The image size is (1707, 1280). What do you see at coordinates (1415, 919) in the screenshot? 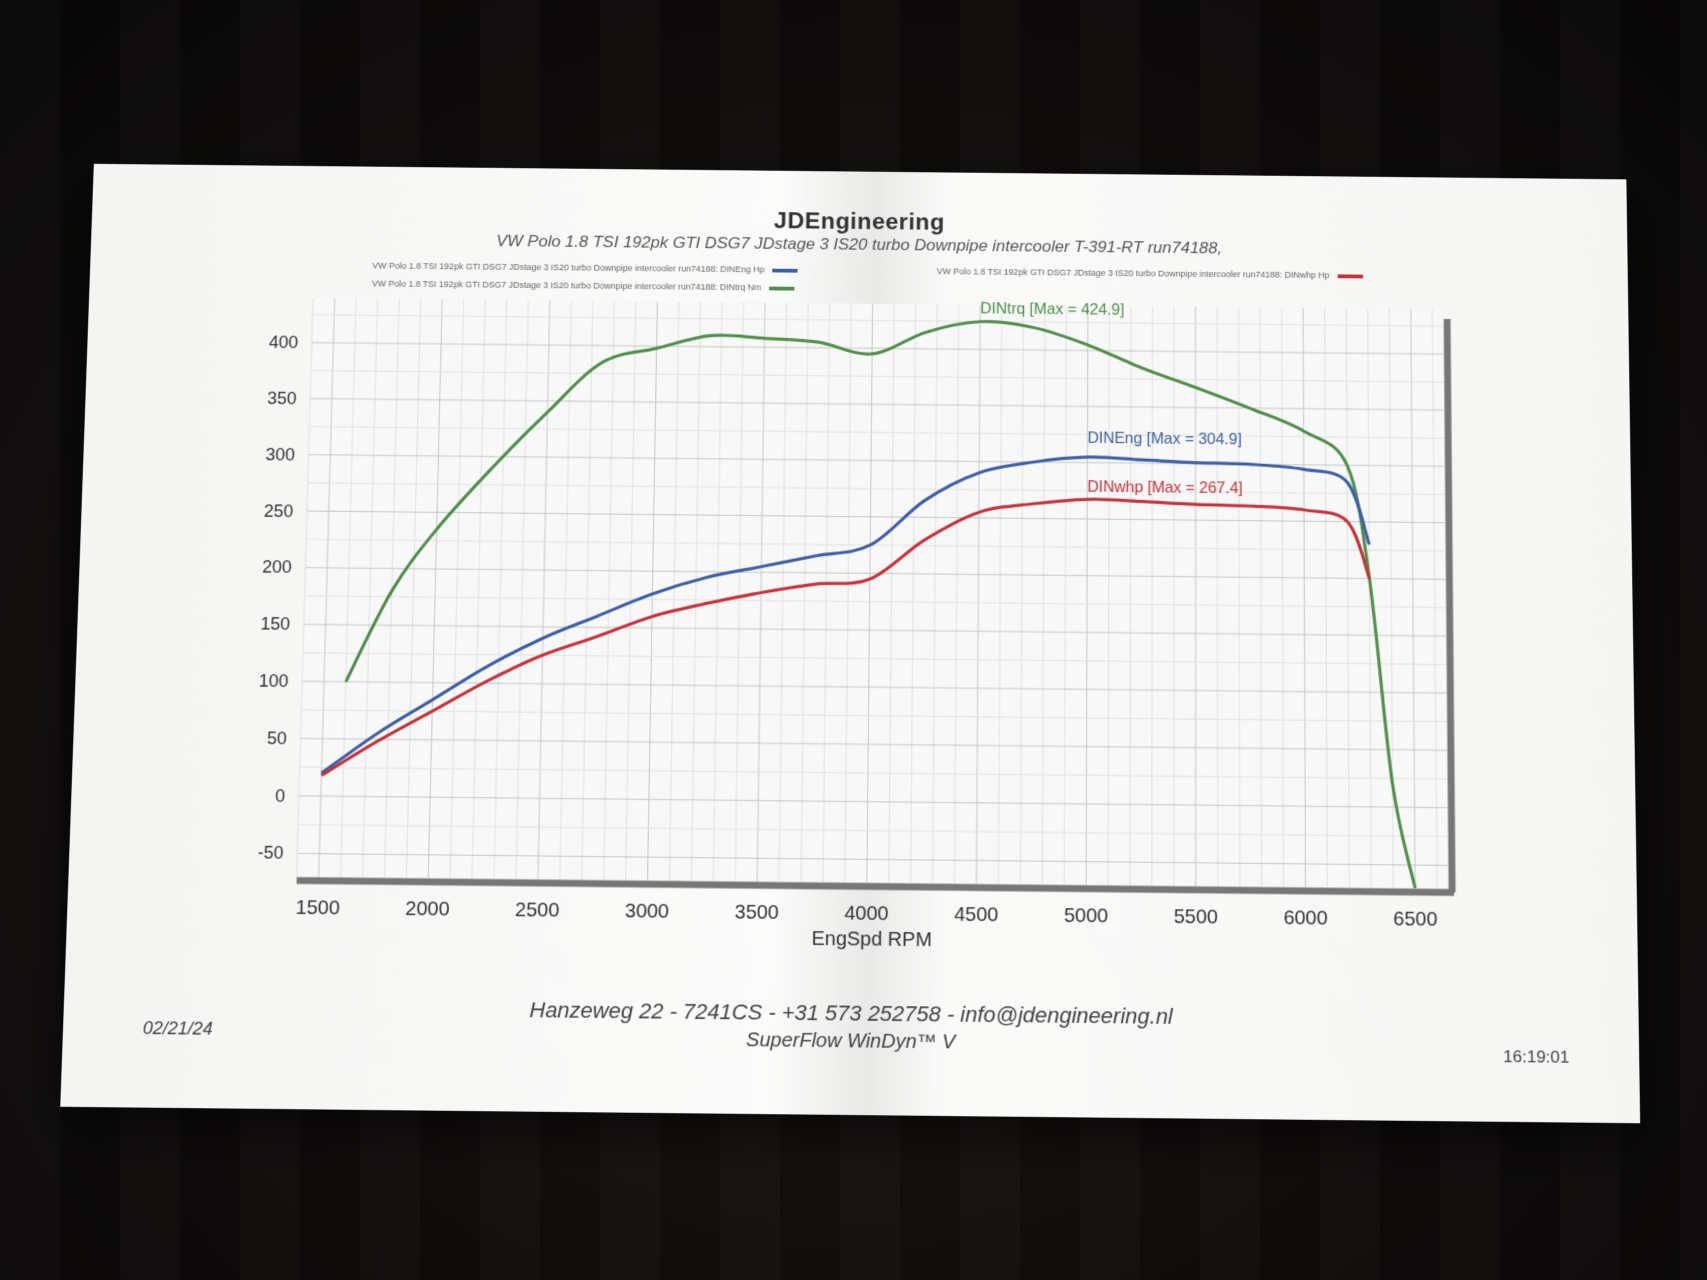
I see `x-tick-label: 6500` at bounding box center [1415, 919].